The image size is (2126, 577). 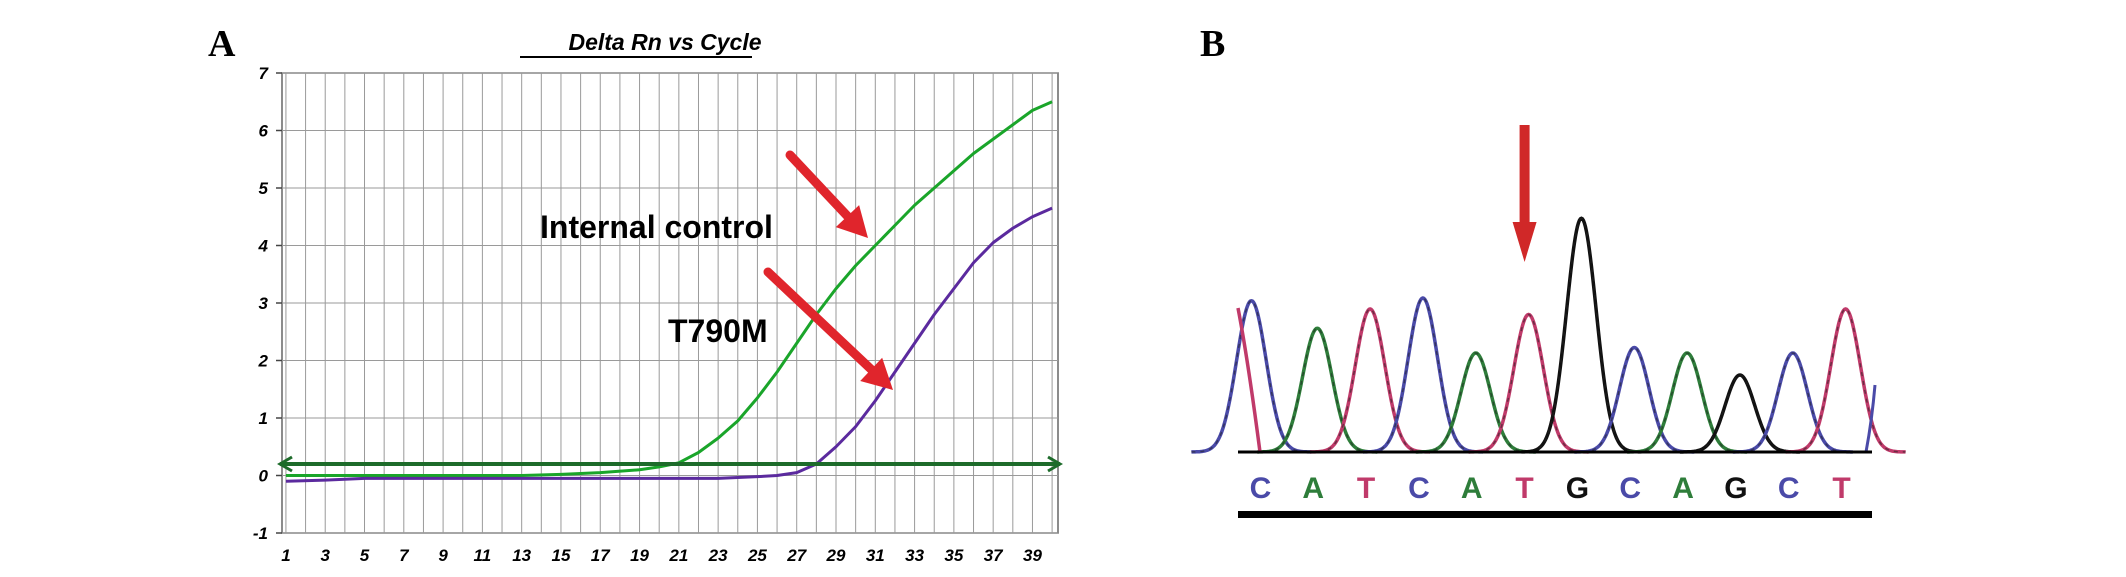 What do you see at coordinates (483, 555) in the screenshot?
I see `chart-a-x-tick-label: 11` at bounding box center [483, 555].